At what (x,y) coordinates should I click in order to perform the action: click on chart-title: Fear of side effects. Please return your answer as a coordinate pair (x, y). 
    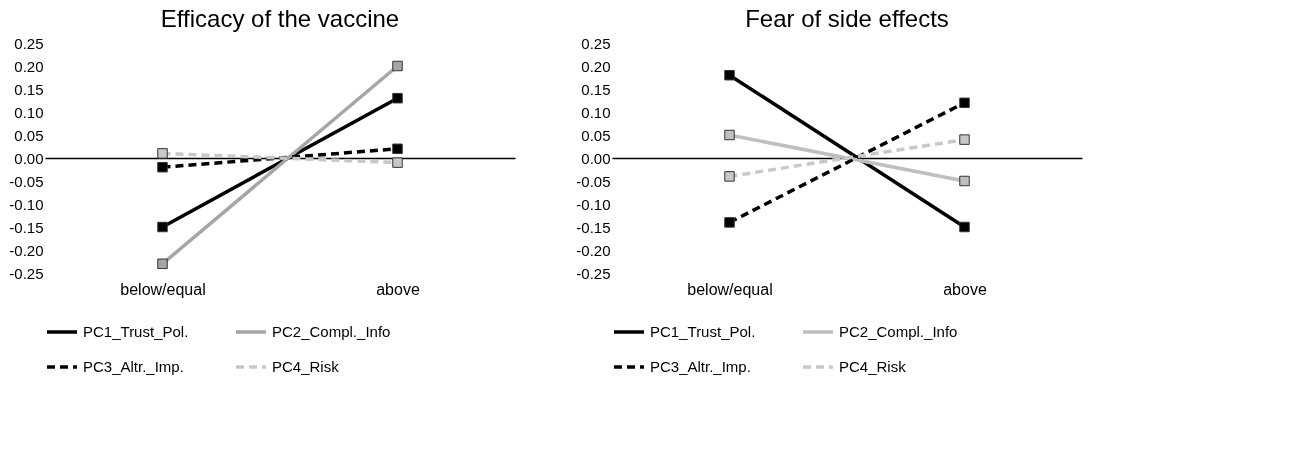
    Looking at the image, I should click on (847, 18).